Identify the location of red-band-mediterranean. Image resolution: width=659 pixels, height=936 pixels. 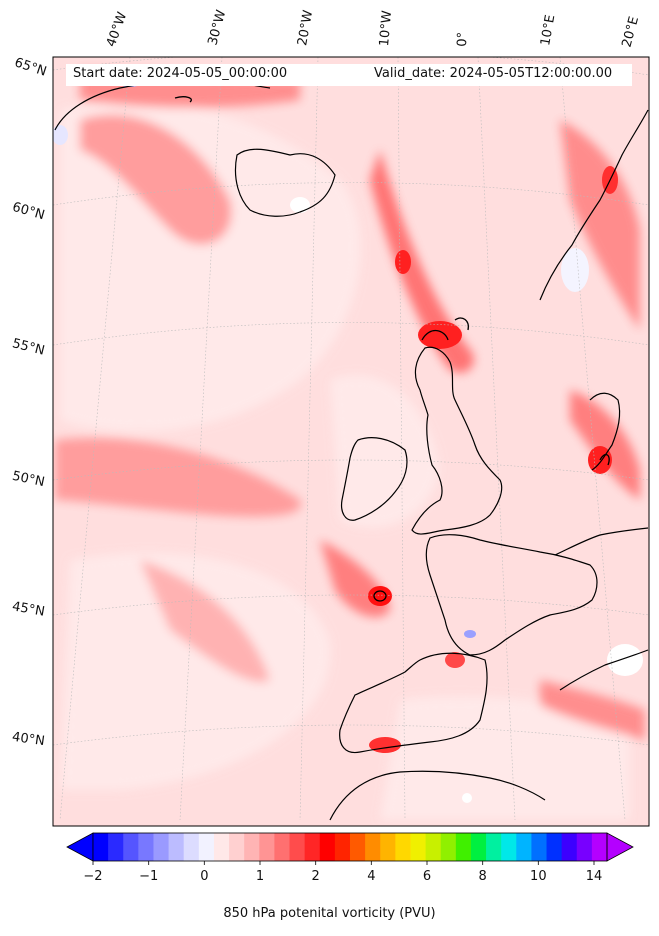
(592, 710).